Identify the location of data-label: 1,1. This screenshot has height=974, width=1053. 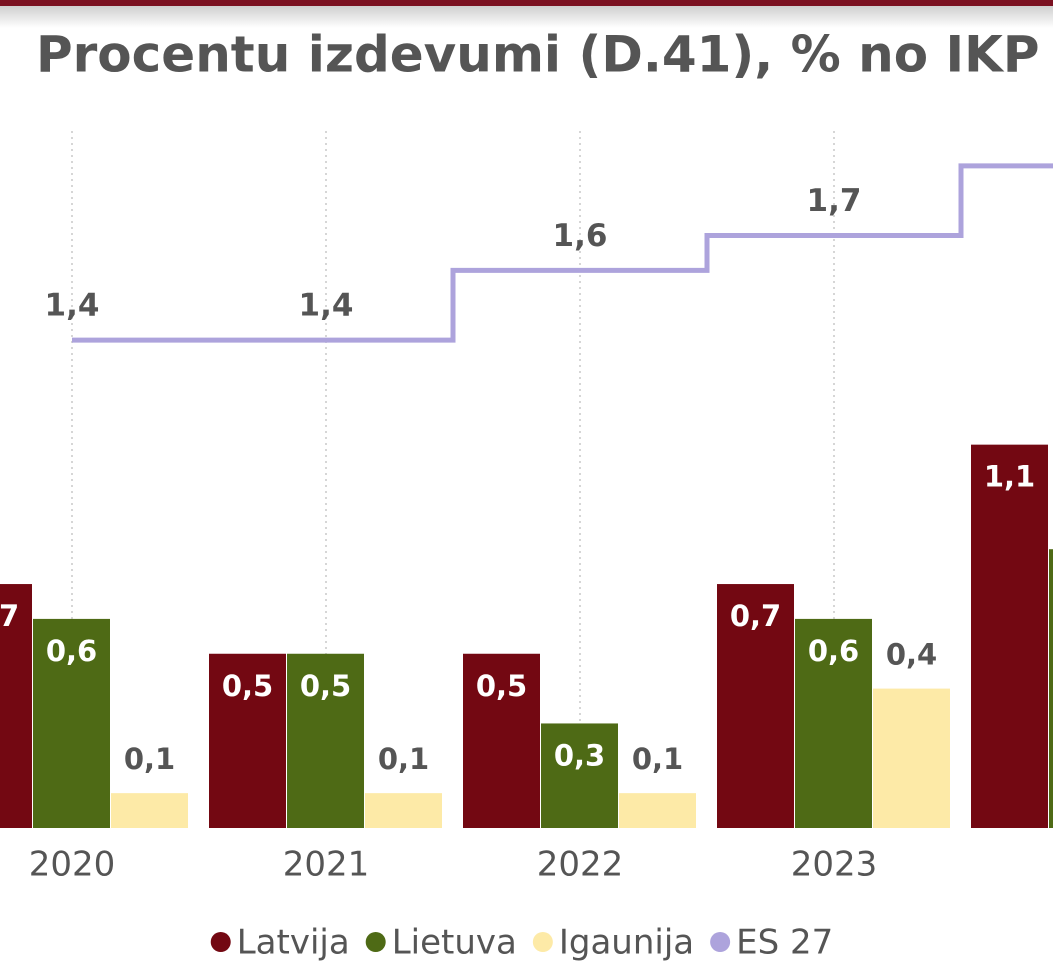
(1009, 477).